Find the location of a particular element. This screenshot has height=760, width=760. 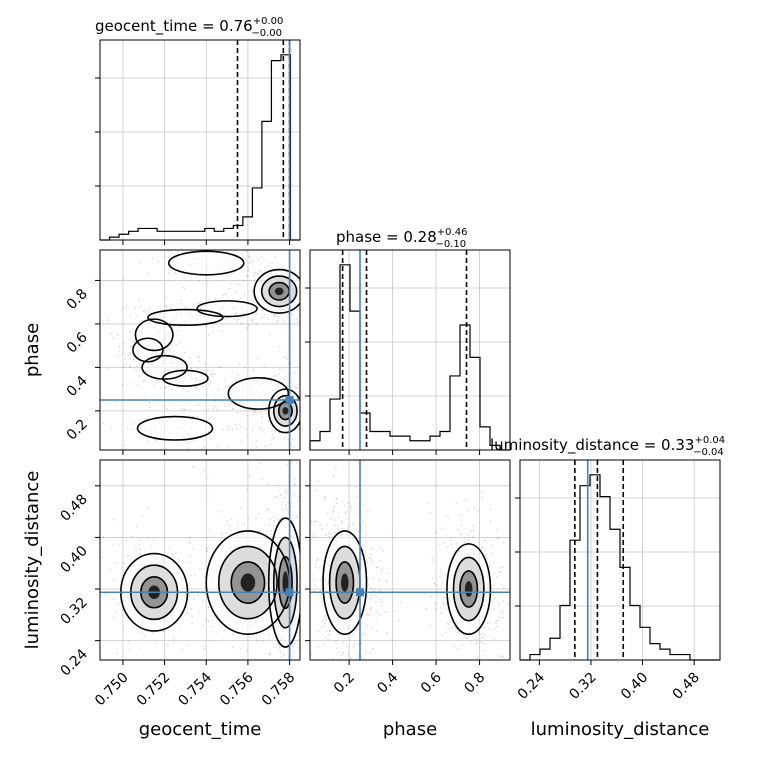

y-tick-label: 0.8 is located at coordinates (77, 299).